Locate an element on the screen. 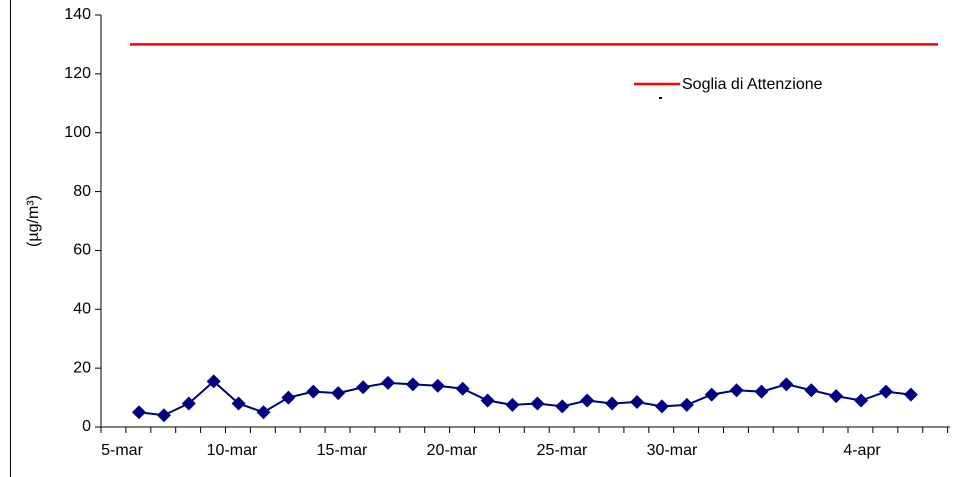  x-tick-label: 4-apr is located at coordinates (862, 450).